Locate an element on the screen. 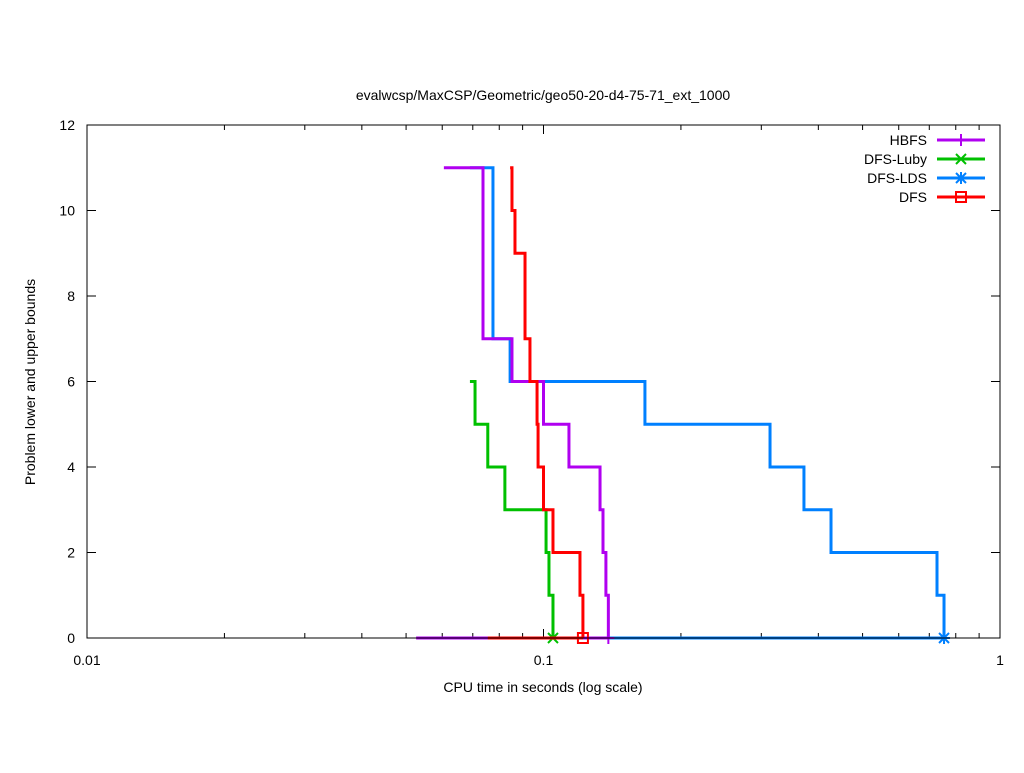  y-tick-label: 4 is located at coordinates (71, 467).